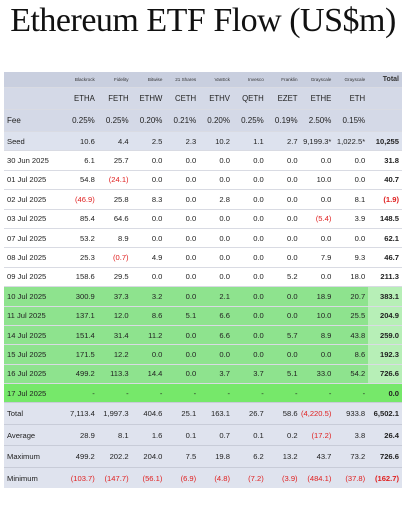 The width and height of the screenshot is (406, 512). What do you see at coordinates (317, 140) in the screenshot?
I see `value-cell: 9,199.3*` at bounding box center [317, 140].